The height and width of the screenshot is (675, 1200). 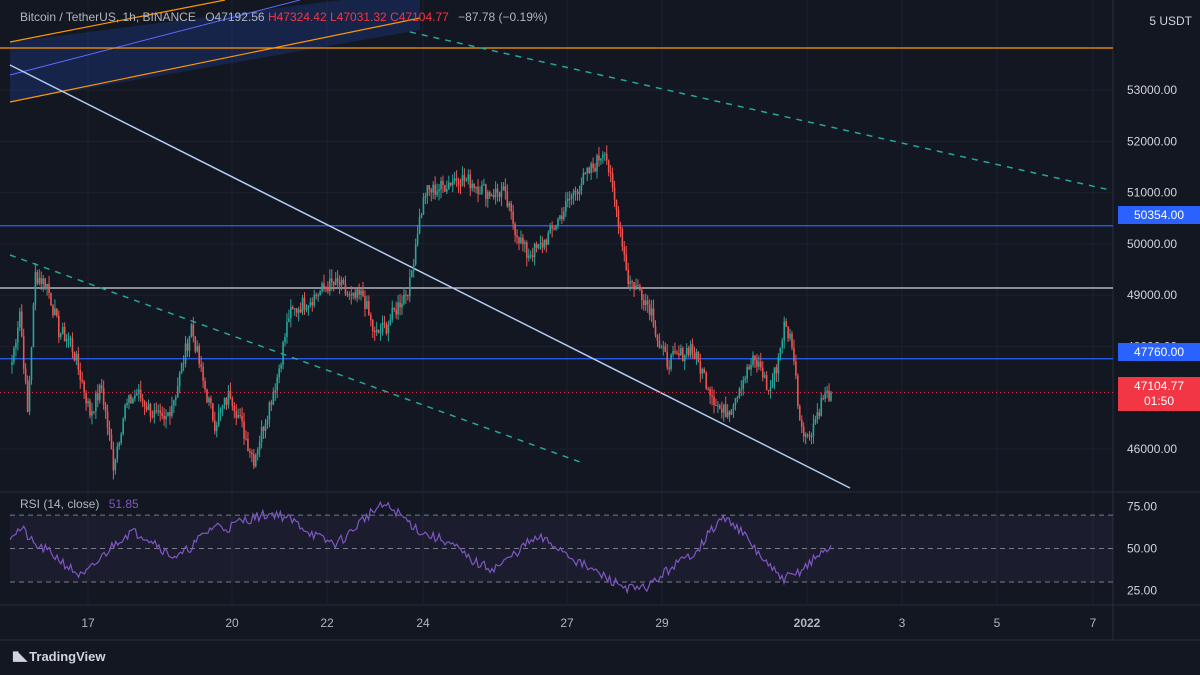 I want to click on last-price-badge: 47104.77 01:50, so click(x=1159, y=394).